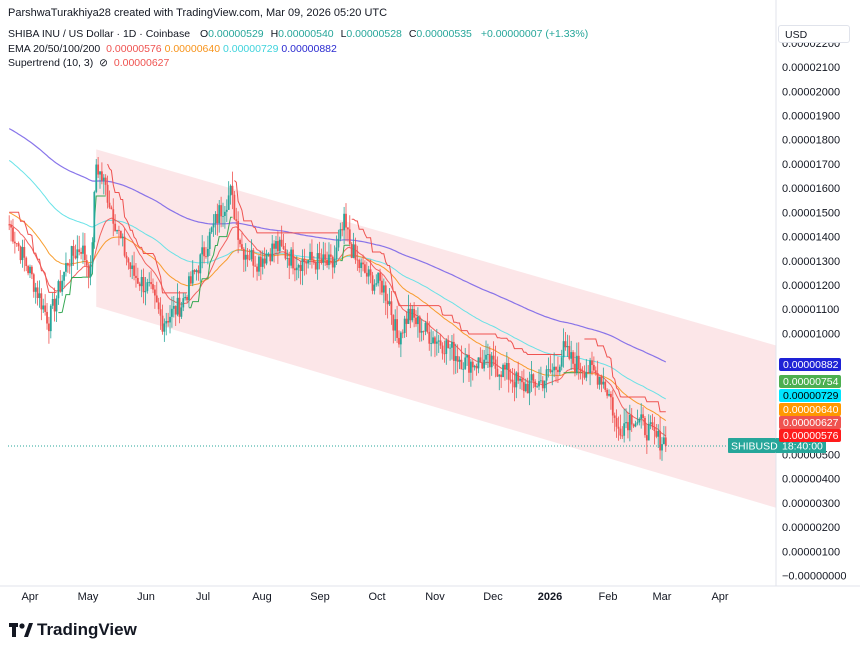  I want to click on time-tick-label: Jun, so click(146, 597).